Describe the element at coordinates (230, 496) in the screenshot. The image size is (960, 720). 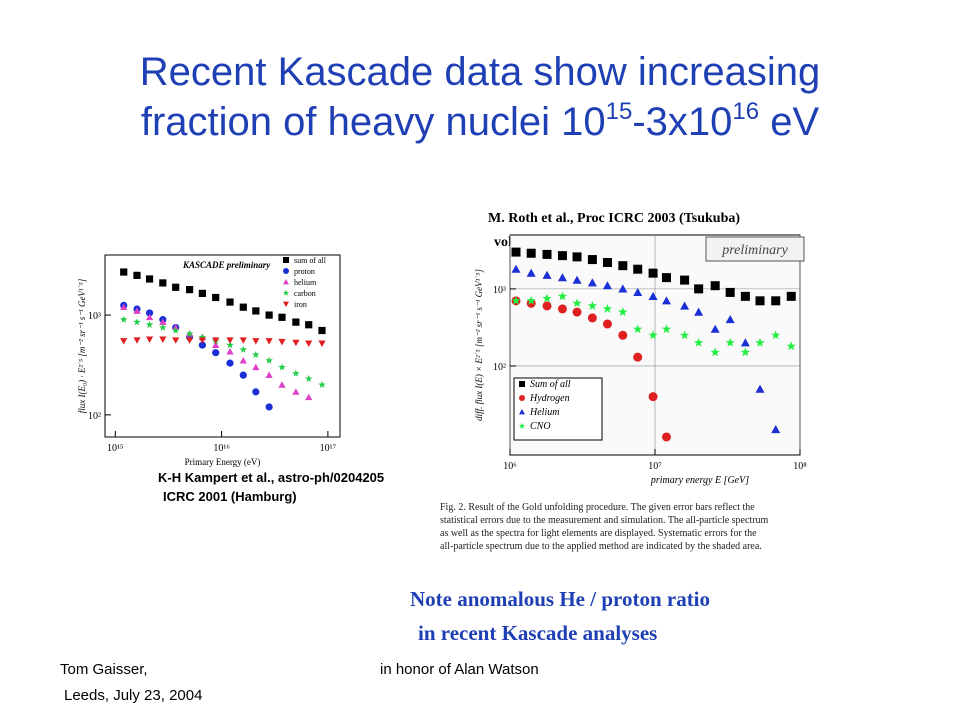
I see `citation: ICRC 2001 (Hamburg)` at that location.